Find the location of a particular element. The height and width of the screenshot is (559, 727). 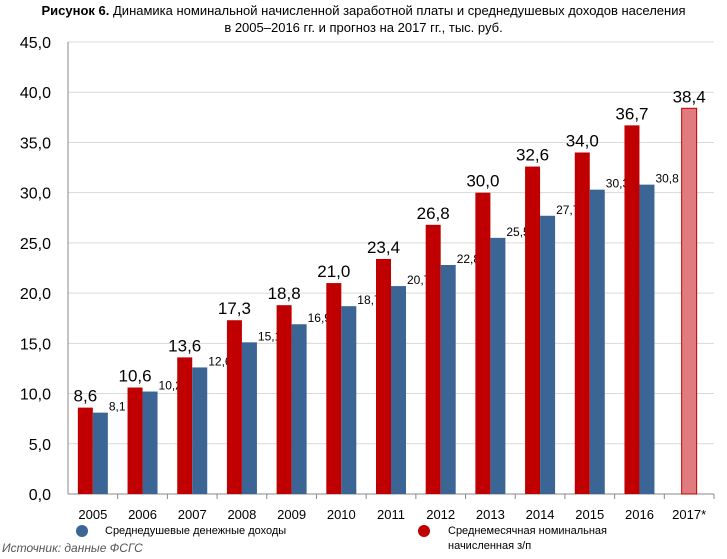

legend-income-marker is located at coordinates (82, 531).